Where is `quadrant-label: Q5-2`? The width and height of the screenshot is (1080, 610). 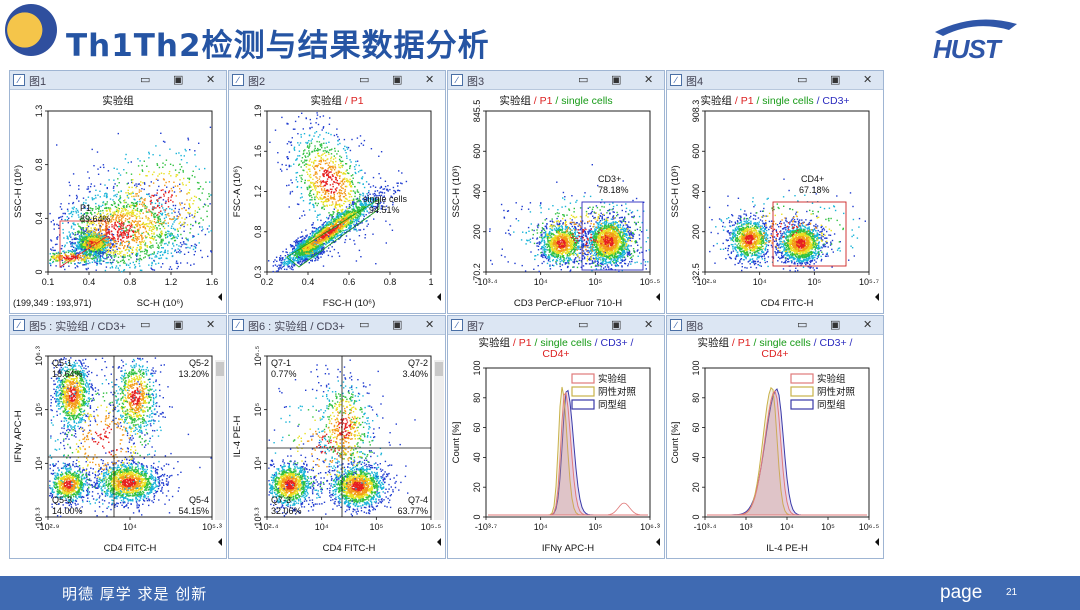
quadrant-label: Q5-2 is located at coordinates (199, 363).